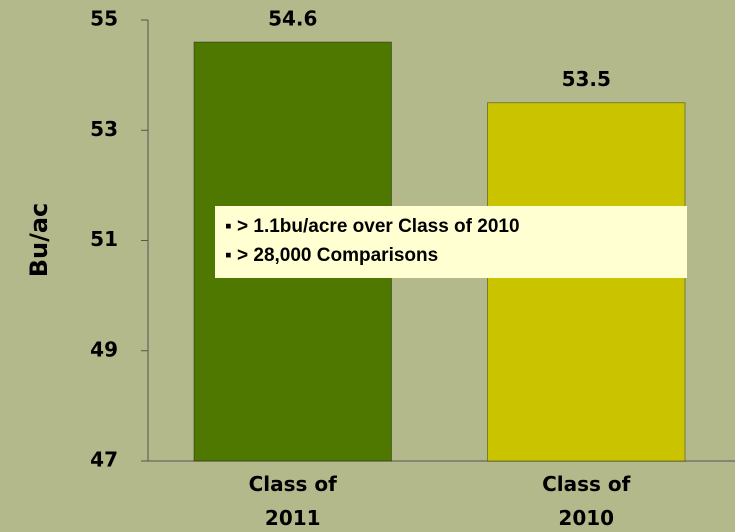  What do you see at coordinates (104, 239) in the screenshot?
I see `y-tick-label: 51` at bounding box center [104, 239].